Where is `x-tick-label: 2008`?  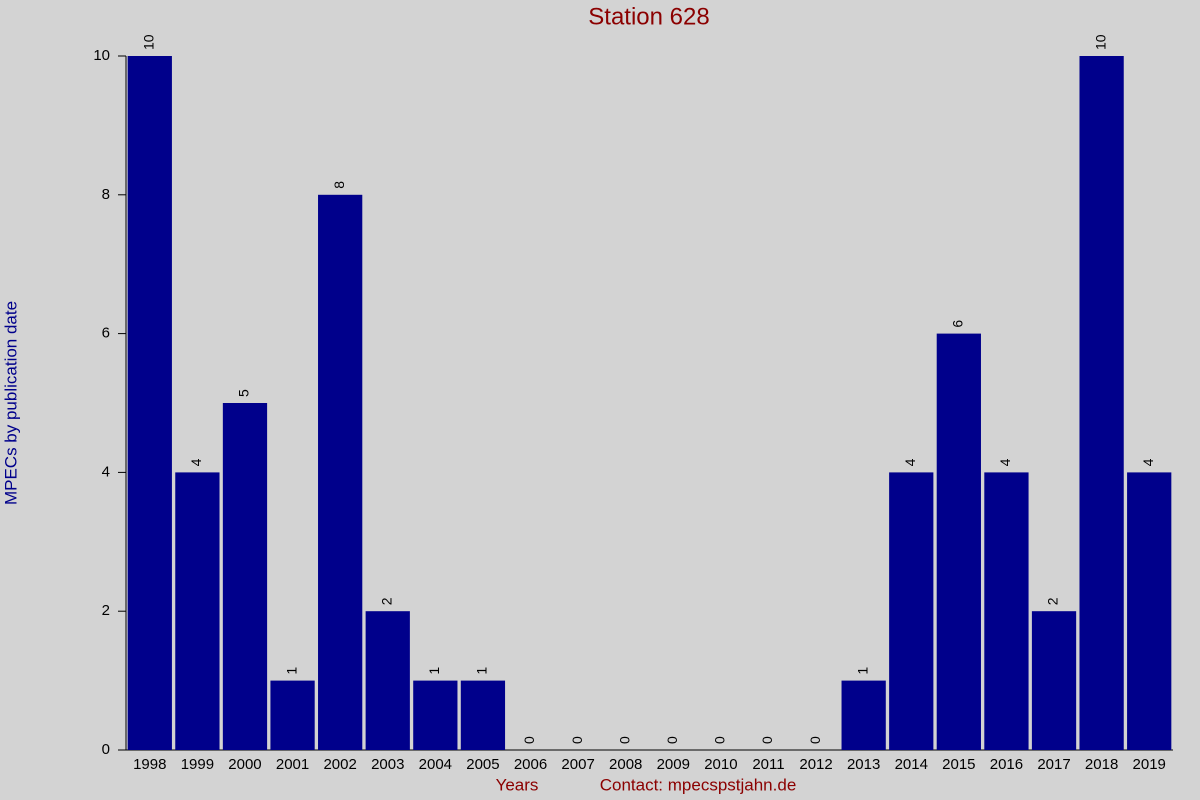 x-tick-label: 2008 is located at coordinates (625, 764).